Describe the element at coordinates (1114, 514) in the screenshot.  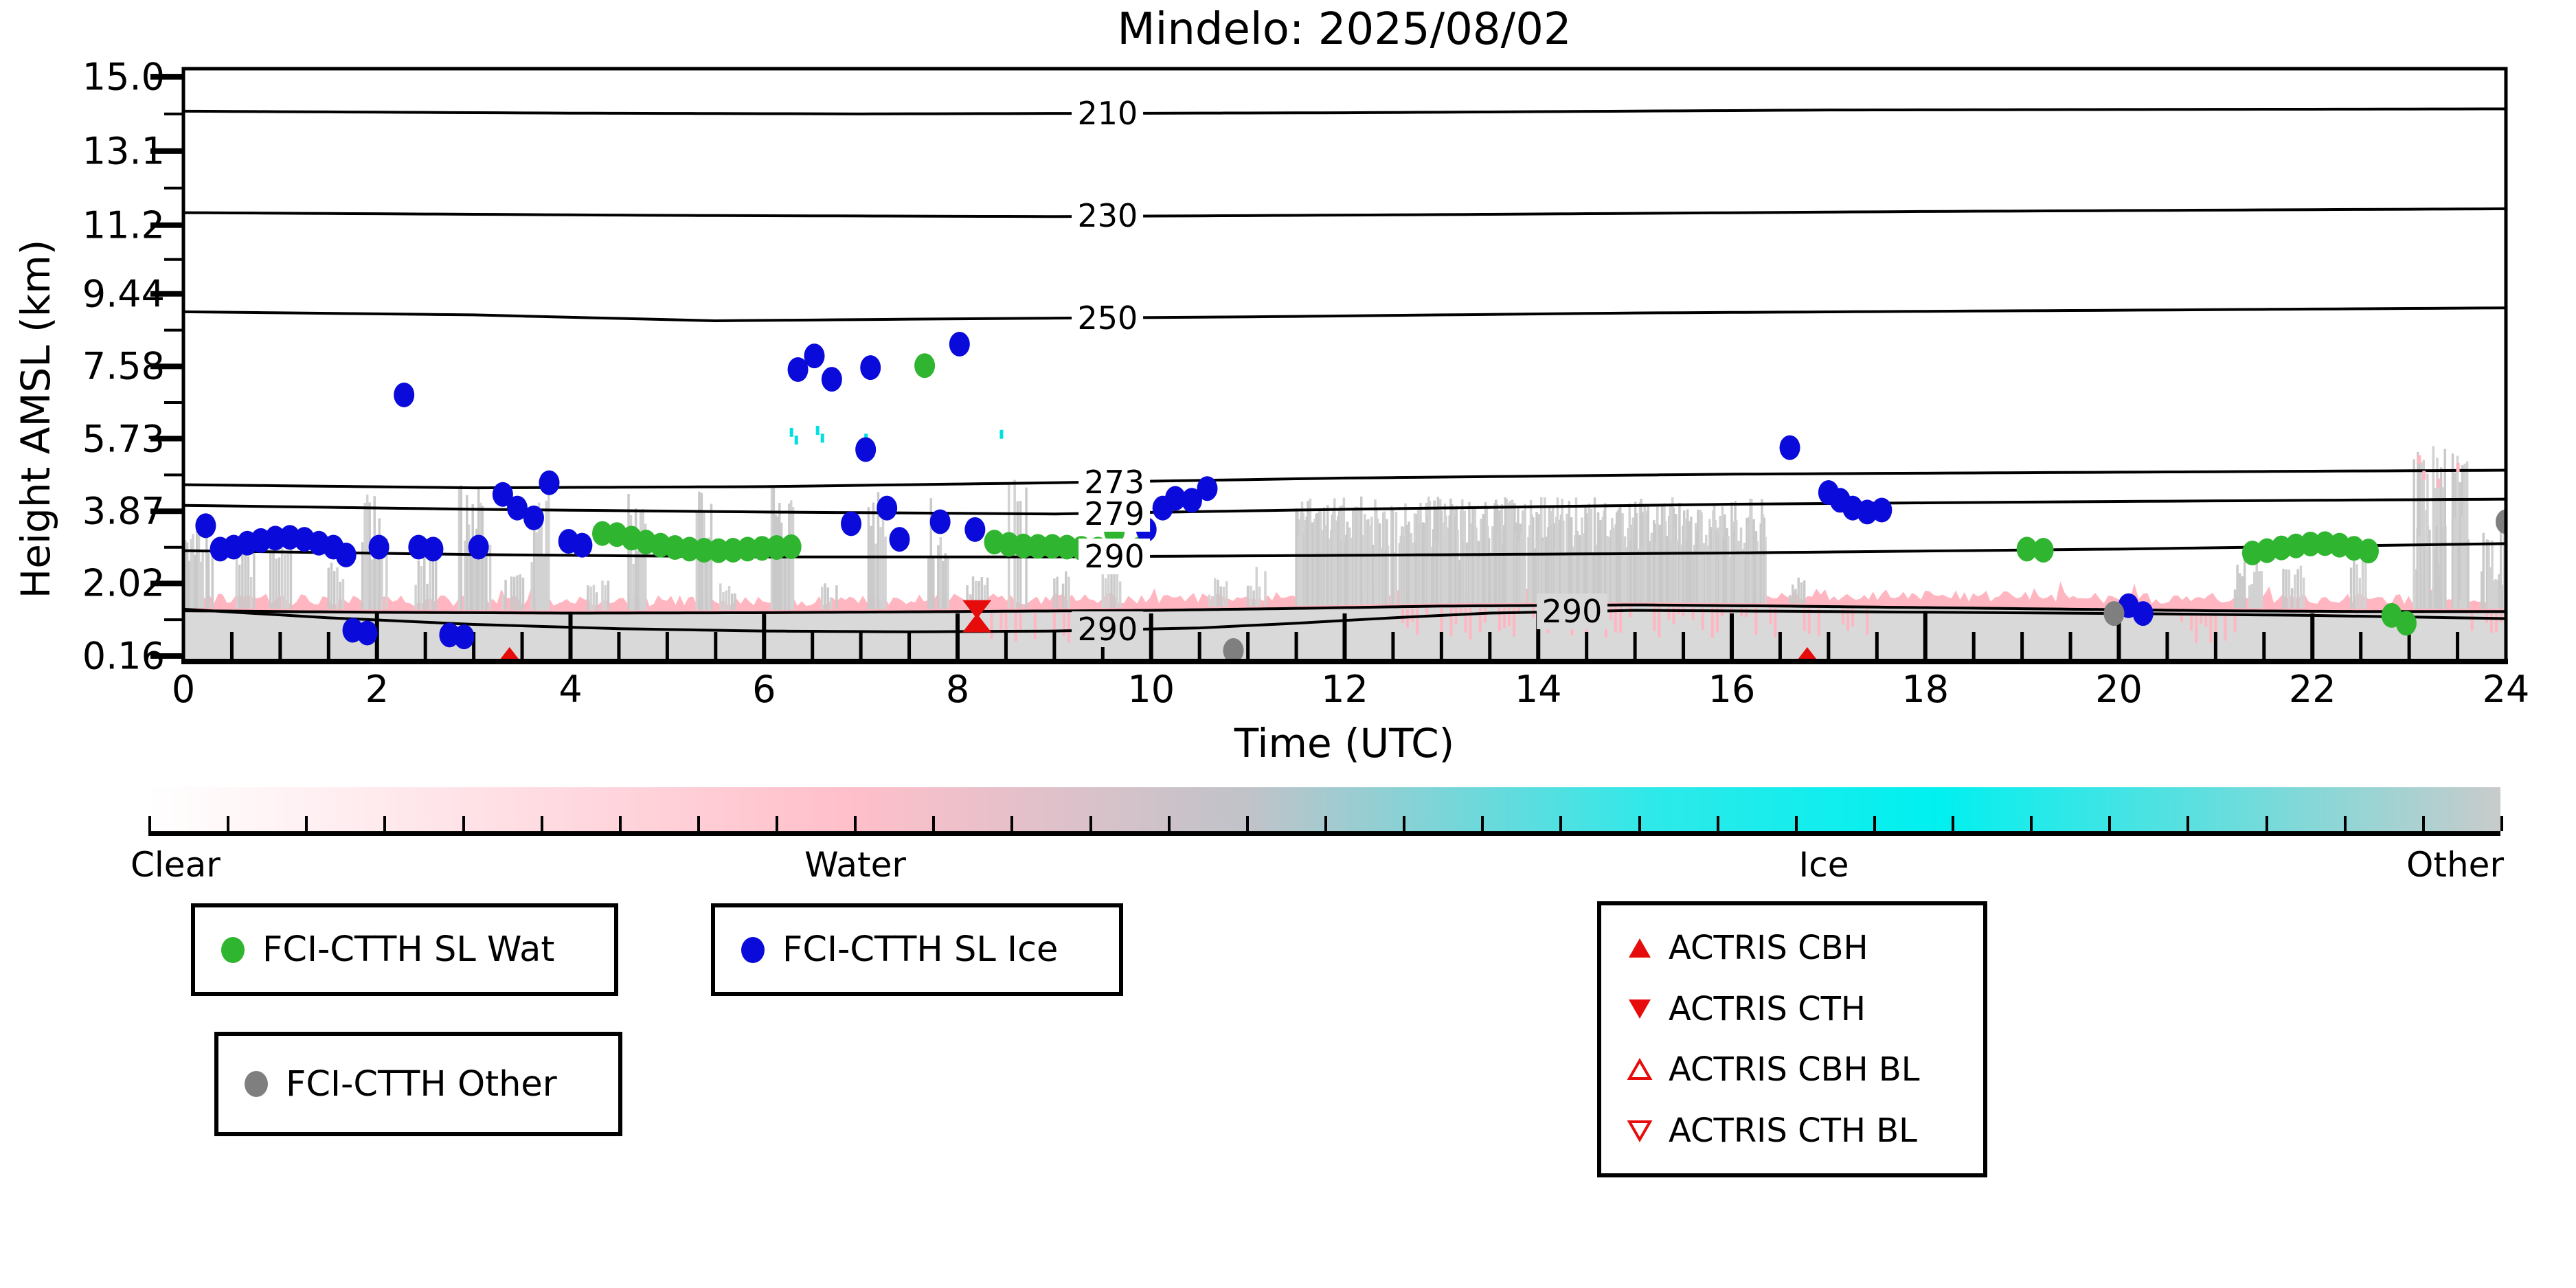
I see `contour-label-279: 279` at that location.